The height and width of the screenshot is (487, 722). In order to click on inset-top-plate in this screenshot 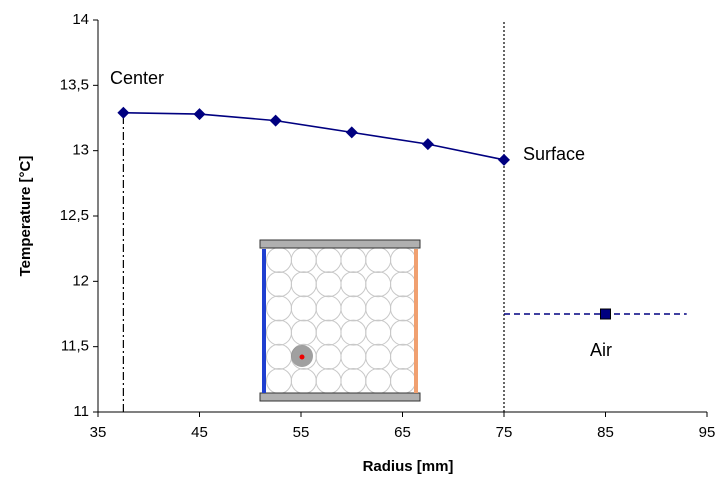, I will do `click(340, 244)`.